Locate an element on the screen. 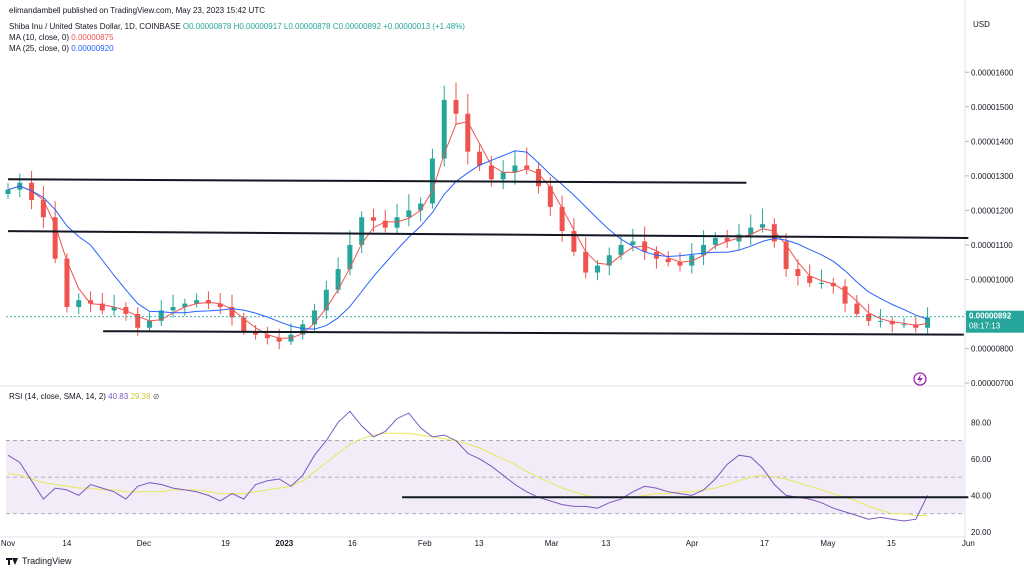  rsi-value: 40.83 is located at coordinates (118, 396).